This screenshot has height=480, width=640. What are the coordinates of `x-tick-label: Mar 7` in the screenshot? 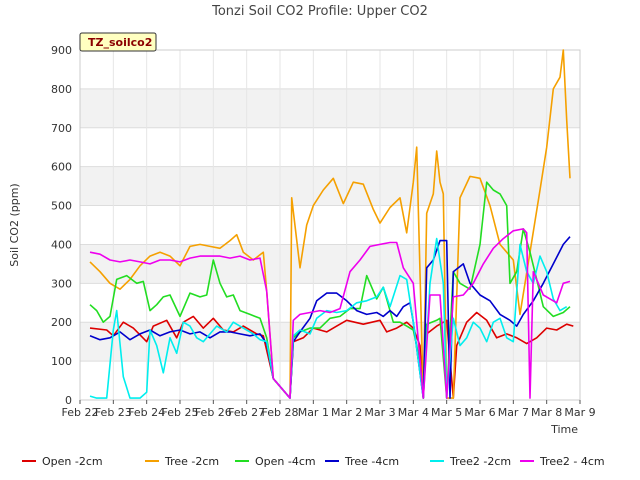 It's located at (513, 412).